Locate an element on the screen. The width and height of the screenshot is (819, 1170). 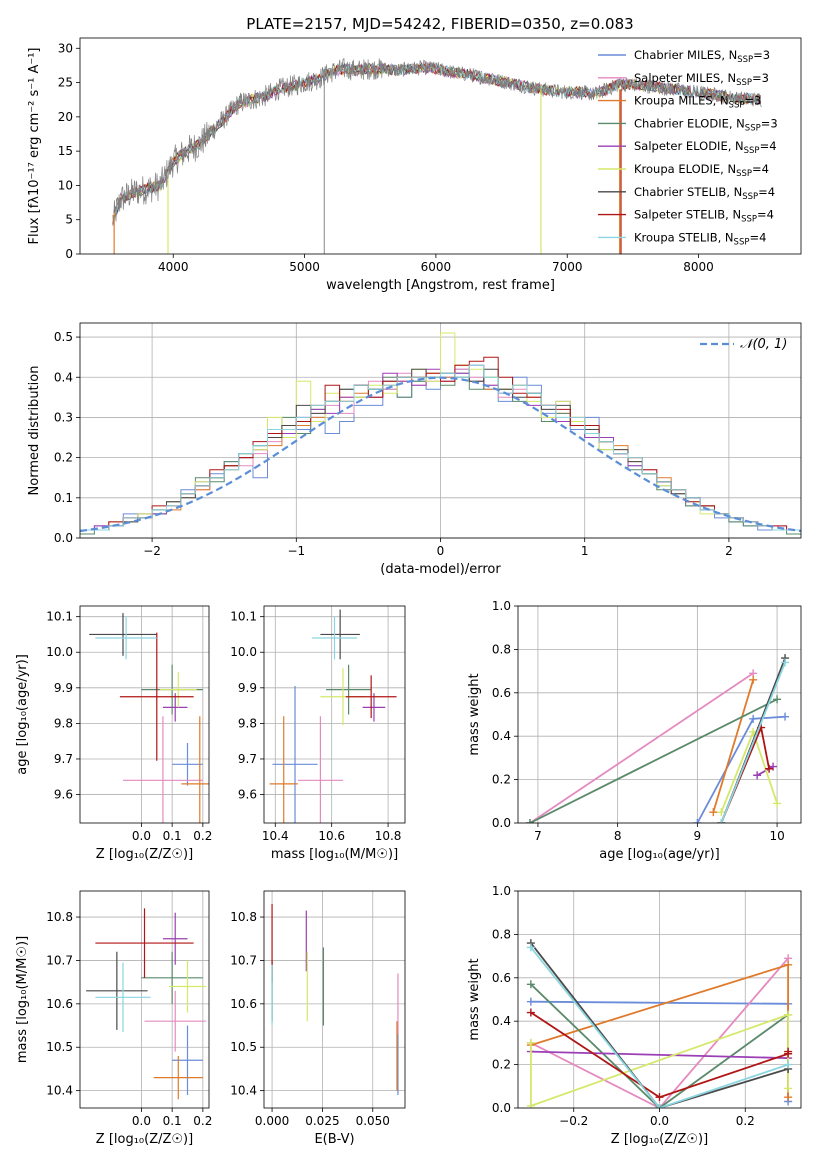
legend-label: Chabrier ELODIE, NSSP=3 is located at coordinates (706, 124).